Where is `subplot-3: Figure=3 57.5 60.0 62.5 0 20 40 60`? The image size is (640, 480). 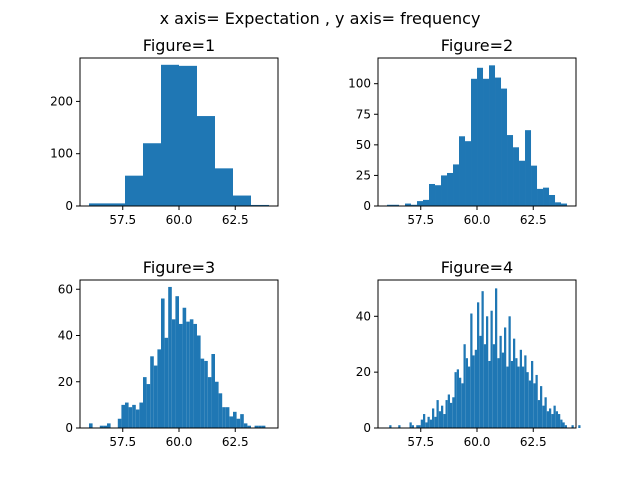 subplot-3: Figure=3 57.5 60.0 62.5 0 20 40 60 is located at coordinates (168, 353).